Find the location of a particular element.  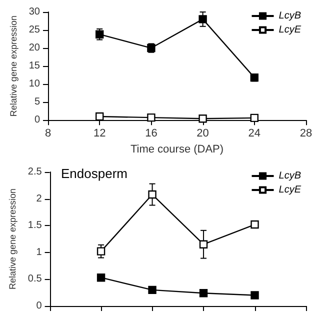

y-tick-label: 5 is located at coordinates (37, 102).